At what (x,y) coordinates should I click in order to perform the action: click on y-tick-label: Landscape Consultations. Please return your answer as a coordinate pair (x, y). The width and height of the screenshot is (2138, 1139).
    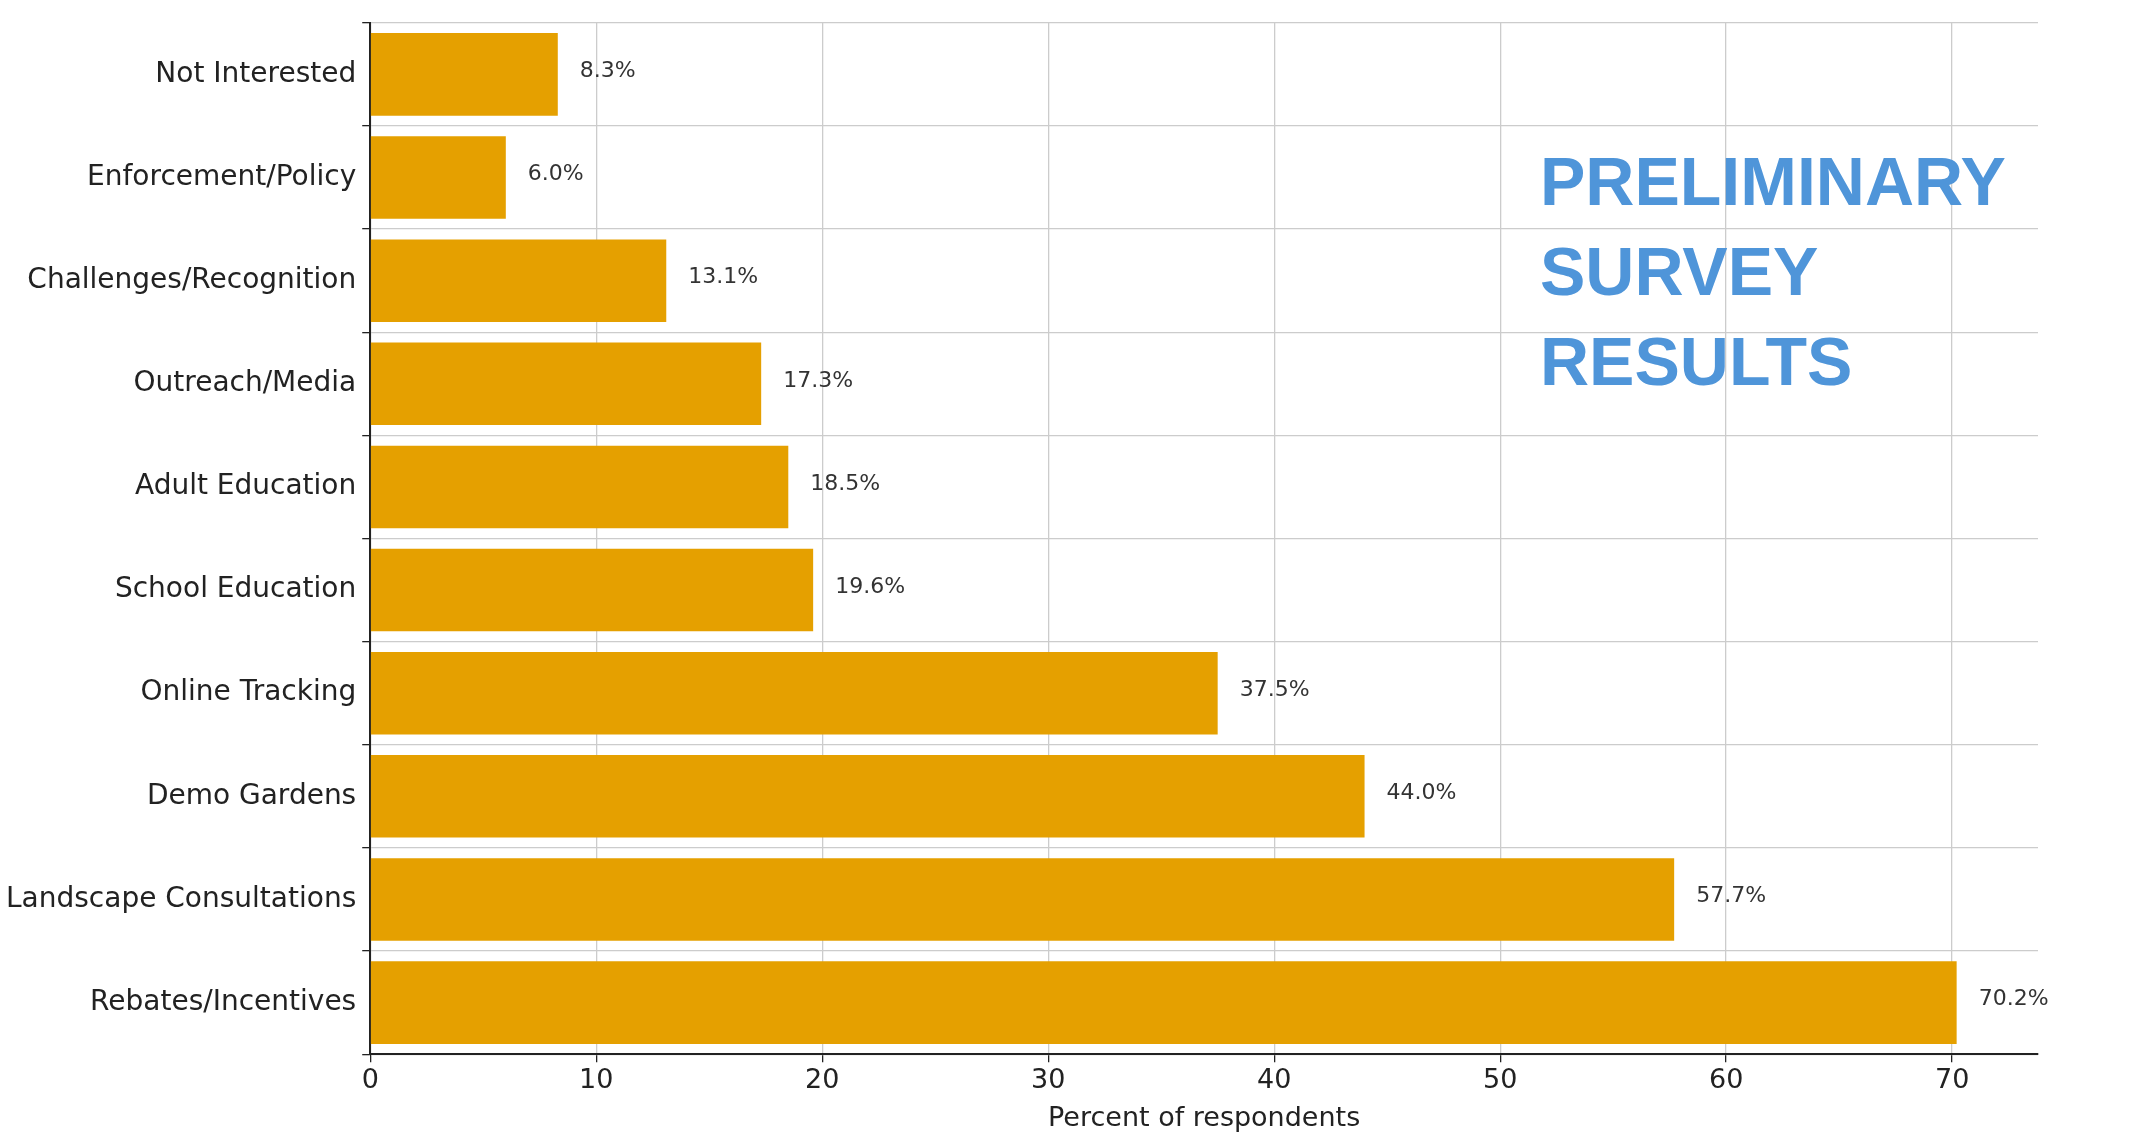
    Looking at the image, I should click on (181, 897).